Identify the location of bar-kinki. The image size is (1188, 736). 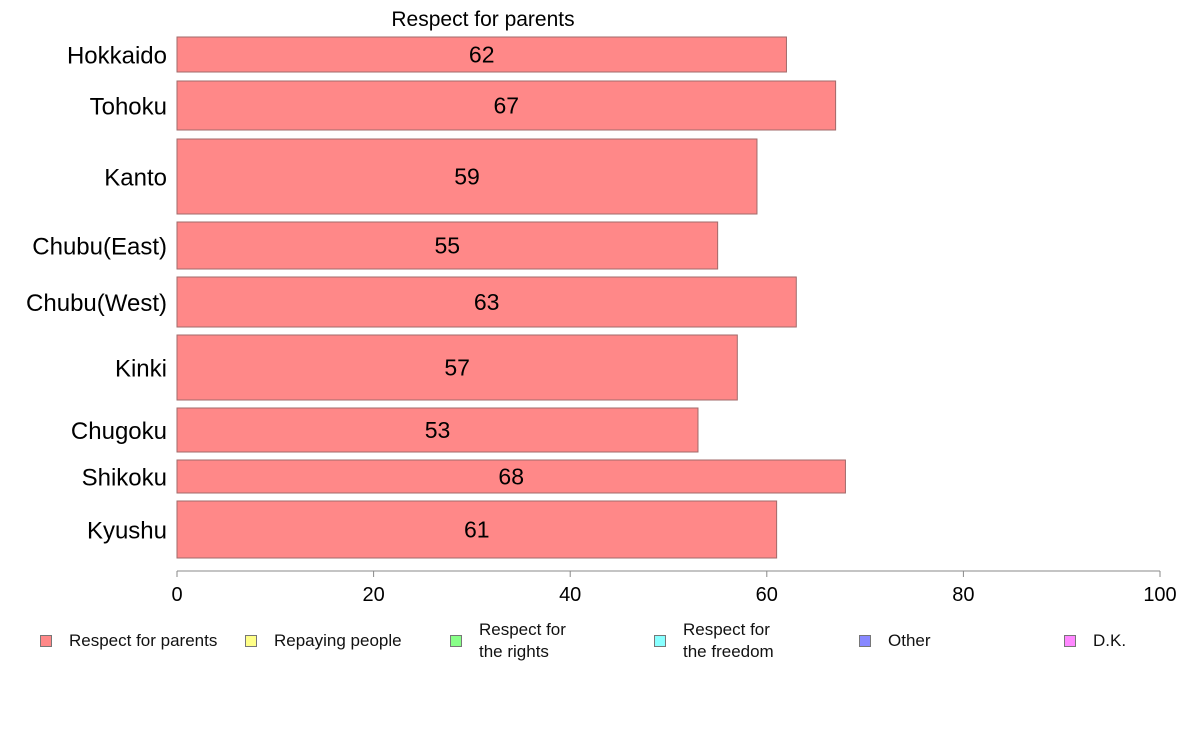
(457, 367).